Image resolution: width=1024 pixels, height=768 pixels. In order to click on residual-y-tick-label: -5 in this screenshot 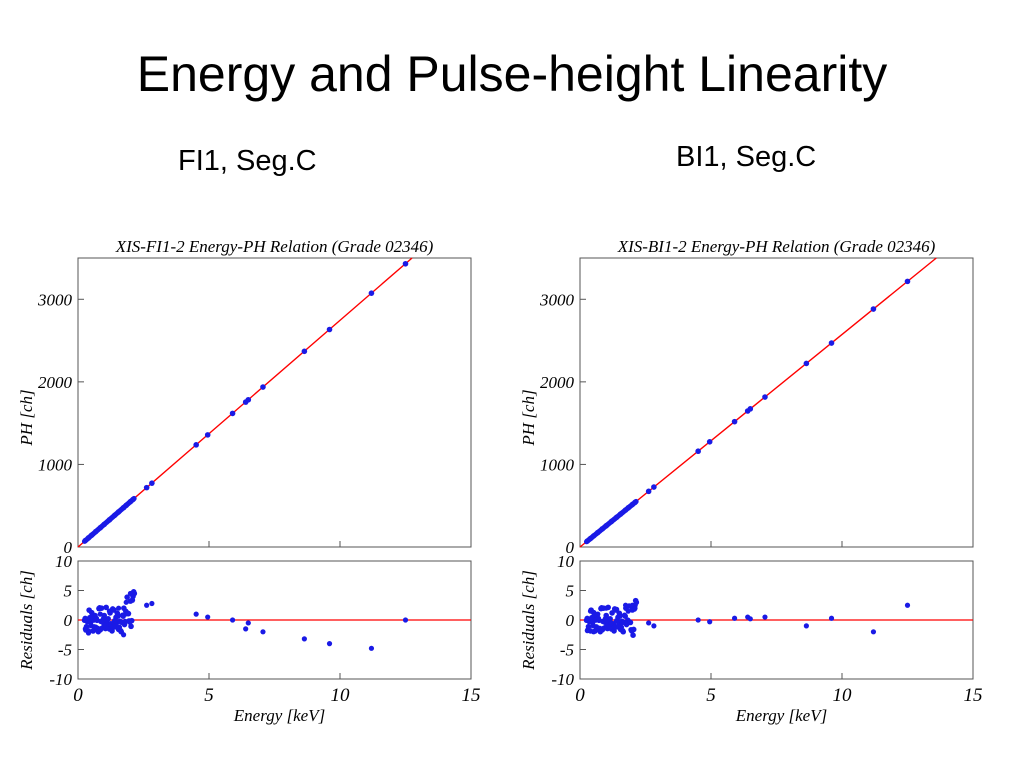, I will do `click(65, 650)`.